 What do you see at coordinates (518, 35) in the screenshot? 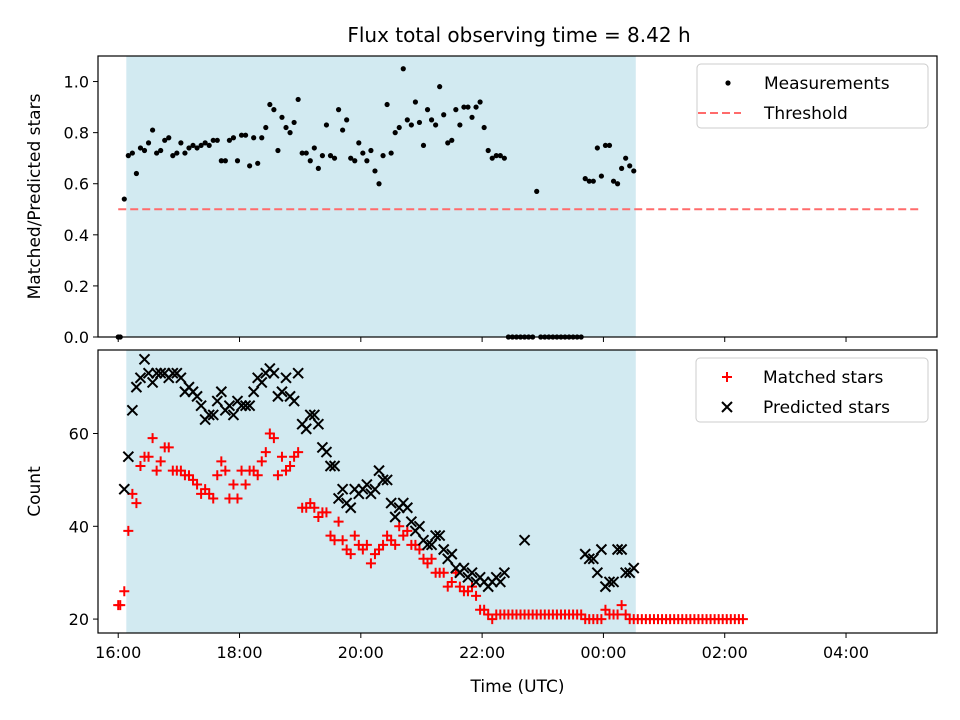
I see `chart-title: Flux total observing time = 8.42 h` at bounding box center [518, 35].